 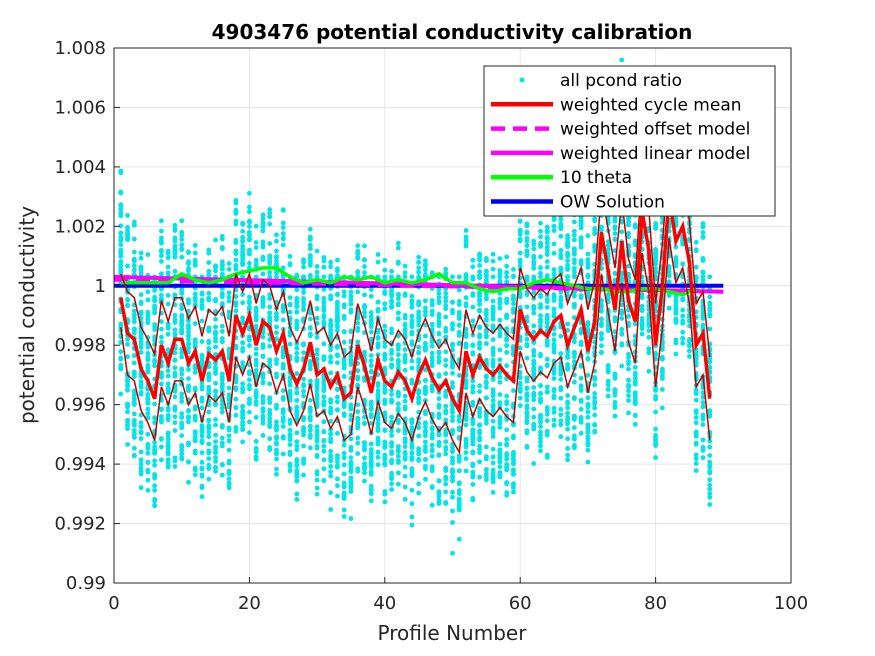 I want to click on x-tick-label: 20, so click(x=249, y=603).